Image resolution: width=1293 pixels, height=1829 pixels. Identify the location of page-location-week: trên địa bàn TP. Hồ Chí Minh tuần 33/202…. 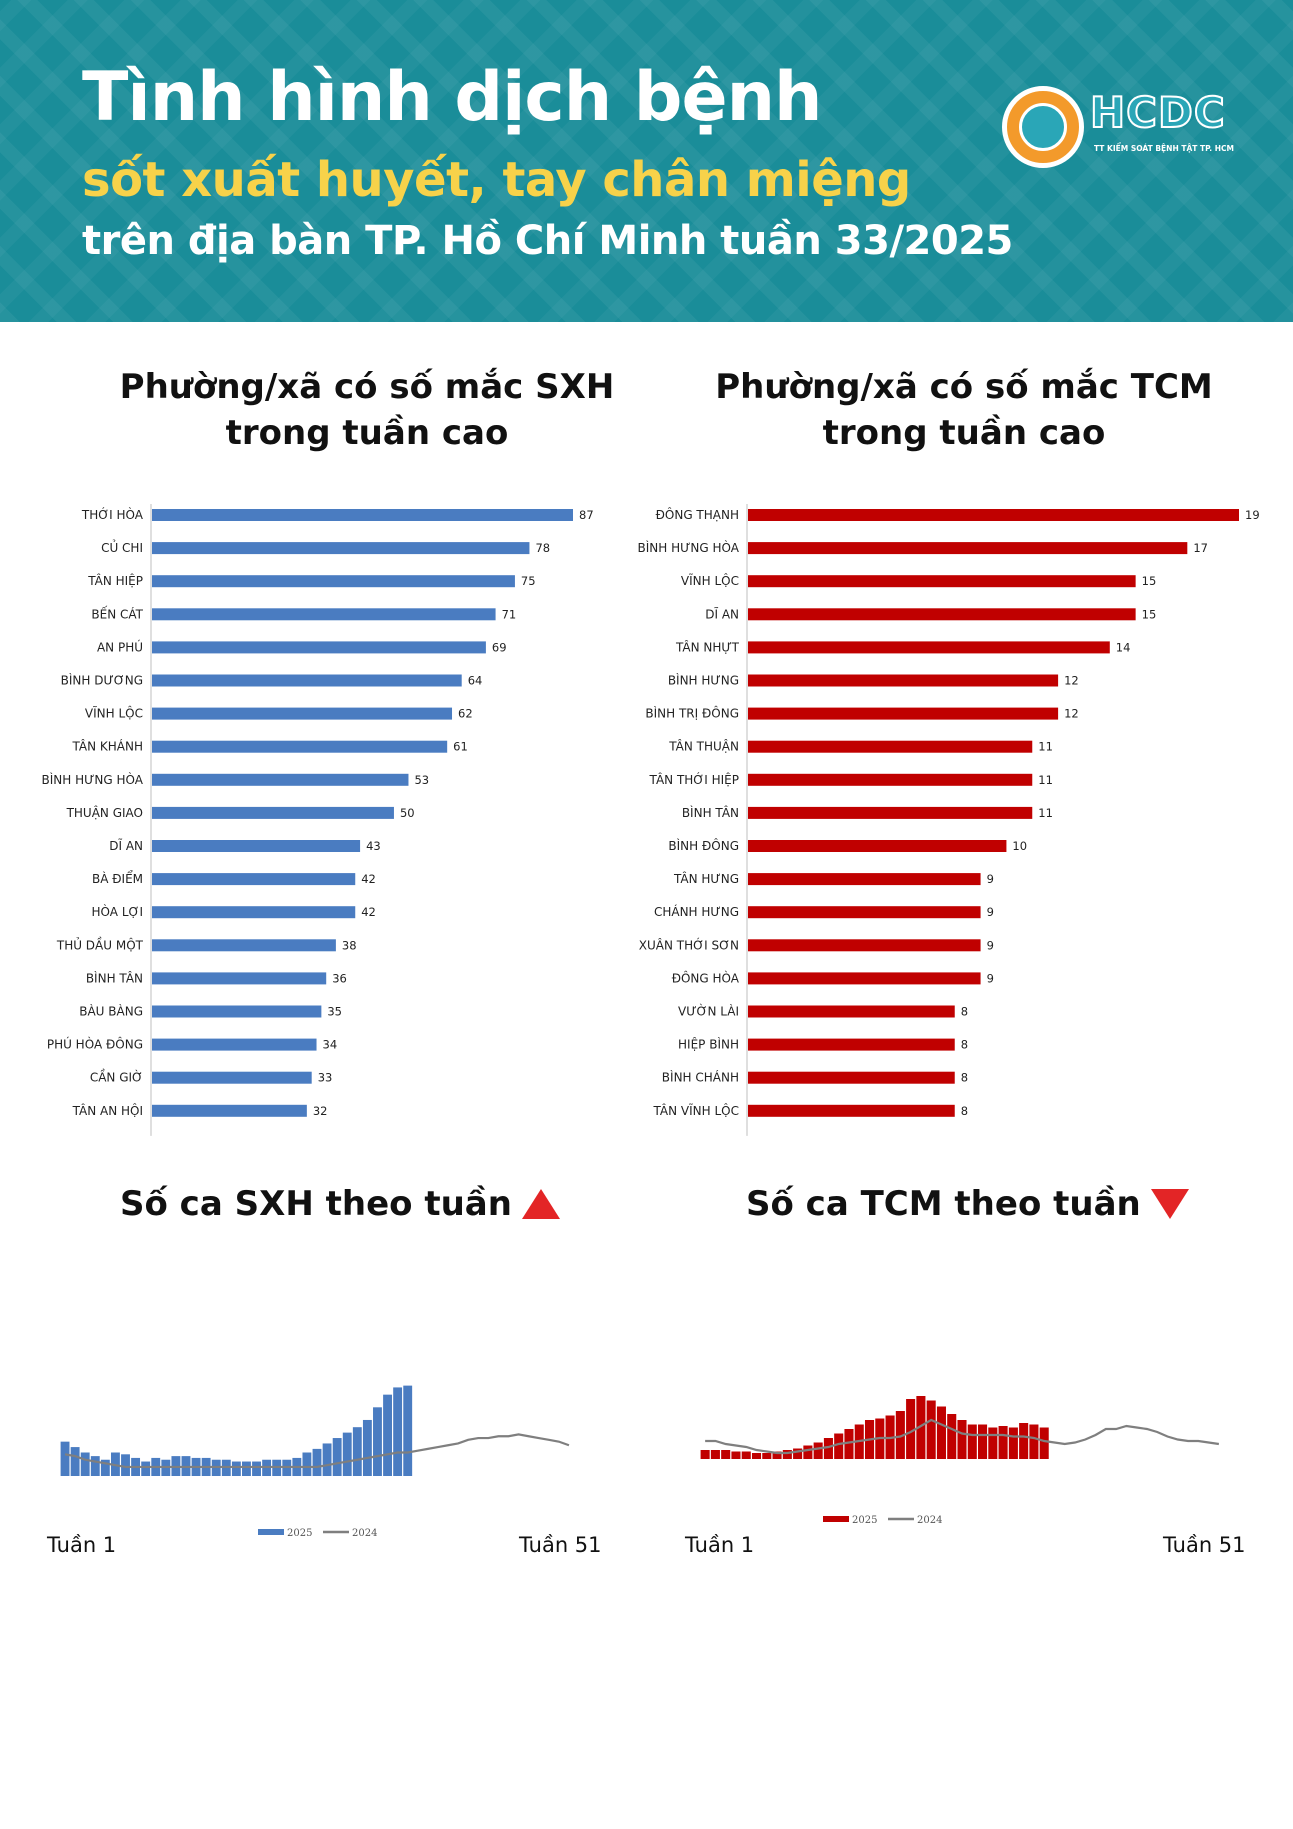
(547, 241).